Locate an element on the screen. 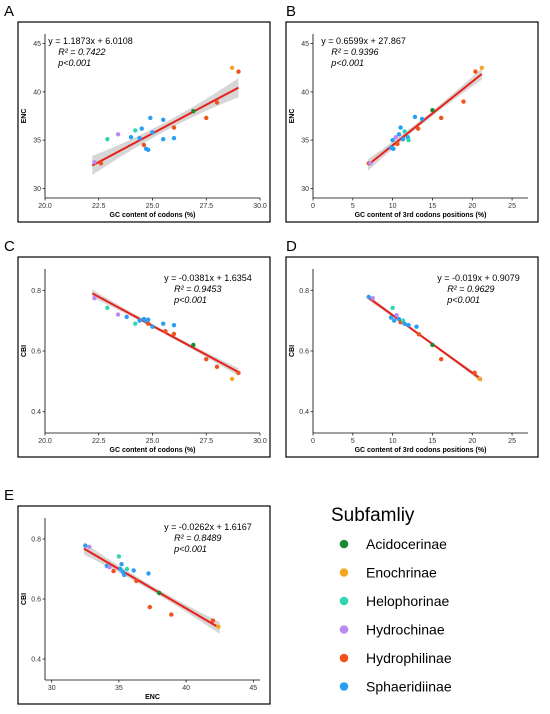  x-tick-label: 45 is located at coordinates (253, 688).